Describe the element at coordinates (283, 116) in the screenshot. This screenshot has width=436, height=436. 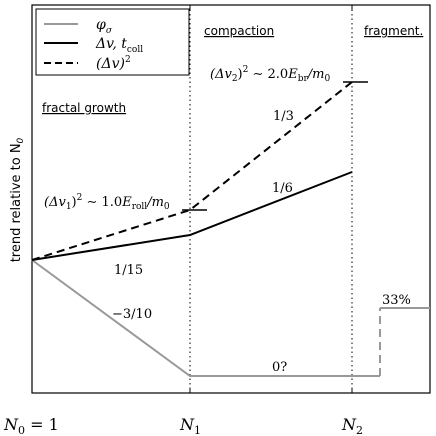
I see `slope-label-dv2-compaction: 1/3` at that location.